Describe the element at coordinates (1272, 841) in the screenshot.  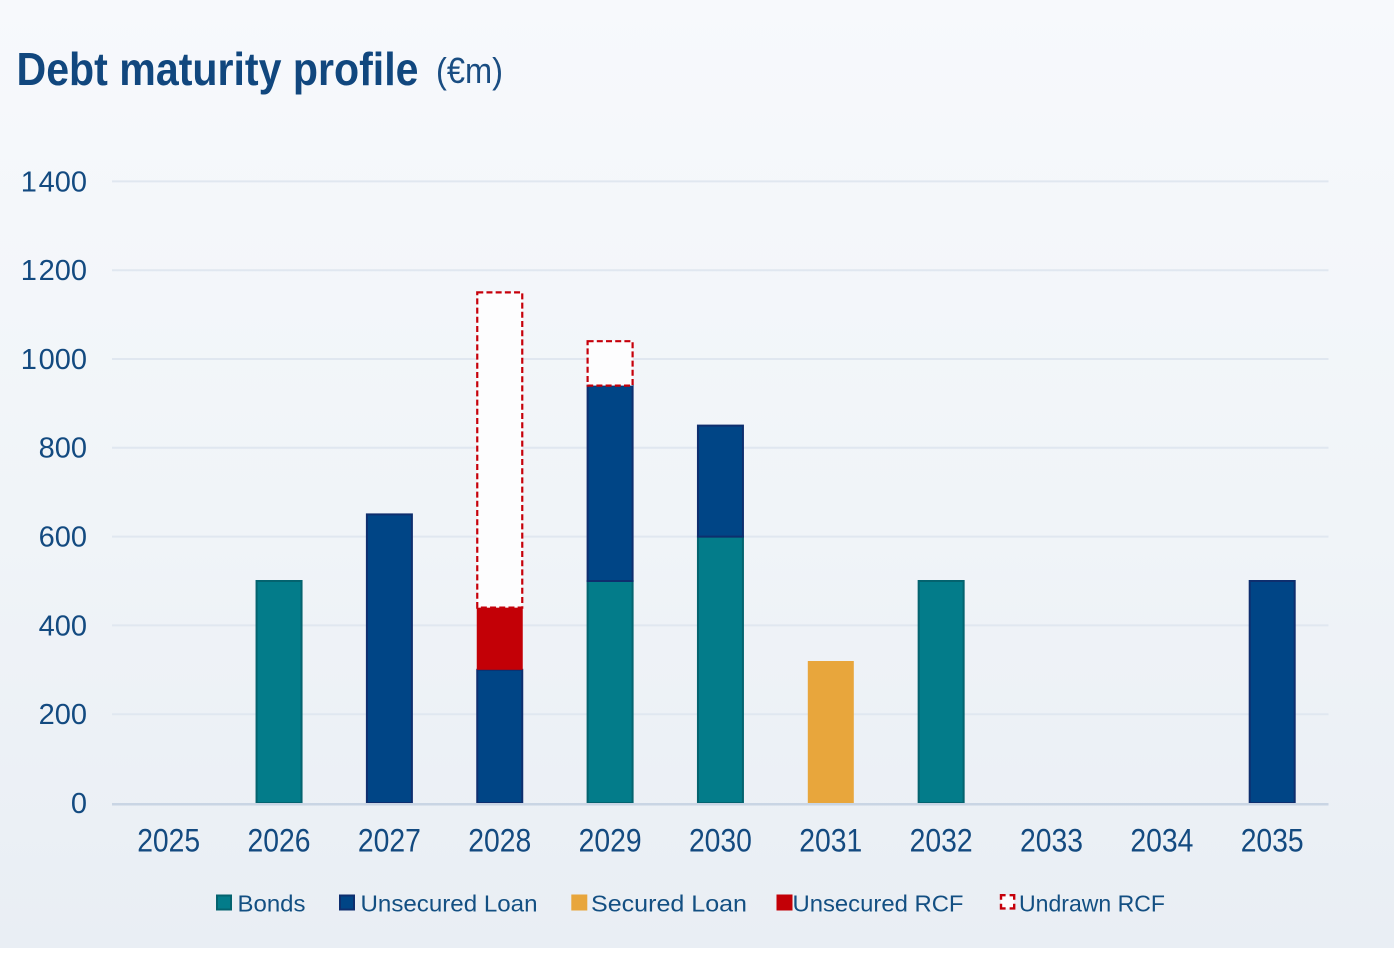
I see `svg-text: 2035` at that location.